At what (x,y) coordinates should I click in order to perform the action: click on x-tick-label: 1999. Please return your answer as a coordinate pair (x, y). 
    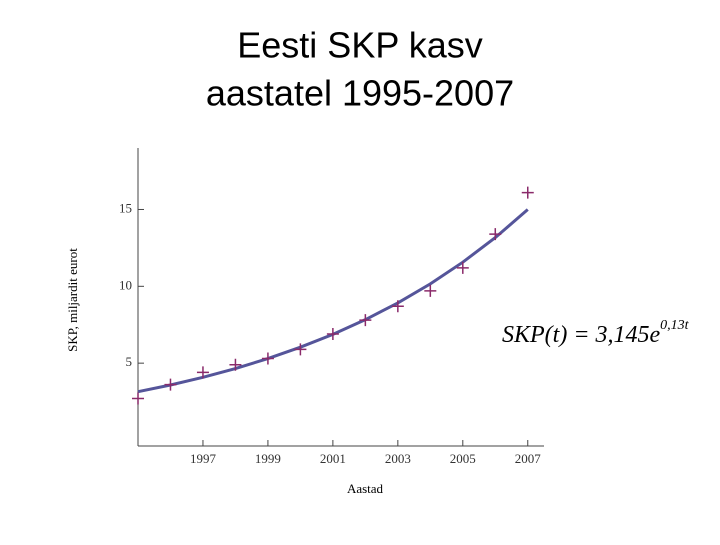
    Looking at the image, I should click on (268, 458).